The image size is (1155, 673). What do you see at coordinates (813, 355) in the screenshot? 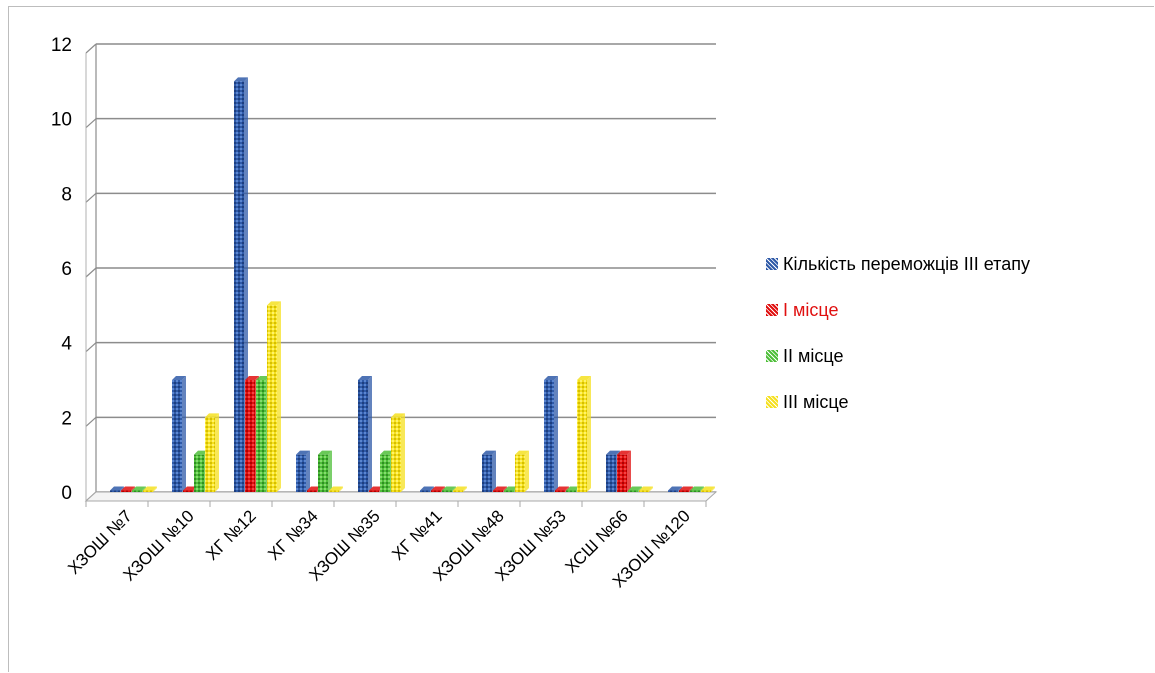
I see `legend-label: ІІ місце` at bounding box center [813, 355].